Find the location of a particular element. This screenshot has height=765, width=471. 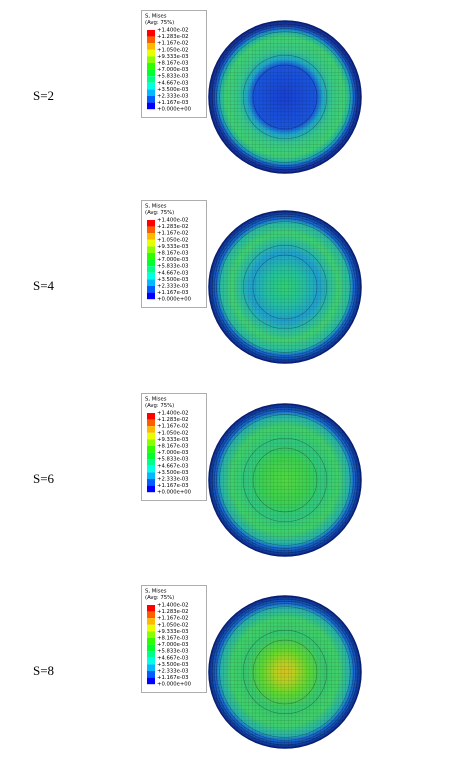

panel-label: S=6 is located at coordinates (44, 478).